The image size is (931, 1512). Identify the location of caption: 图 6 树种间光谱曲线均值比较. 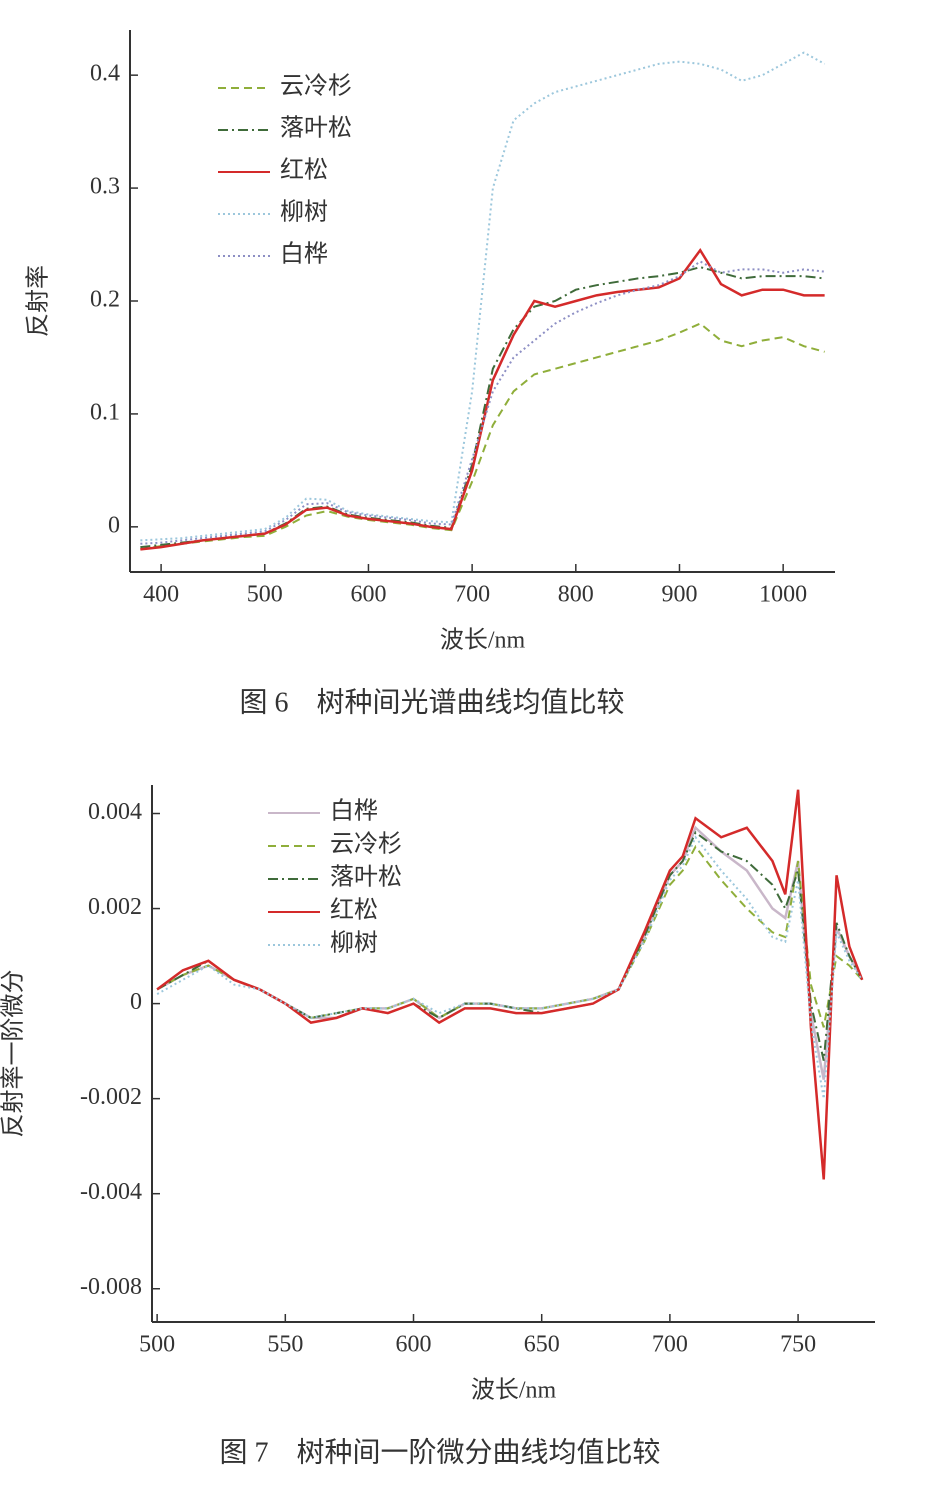
(431, 702).